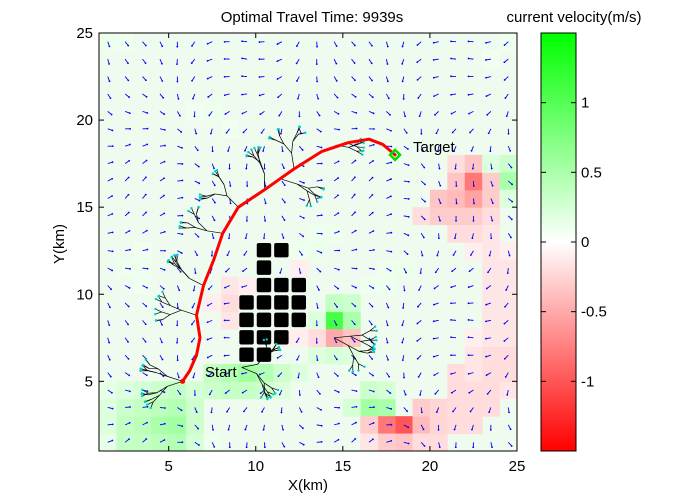 This screenshot has height=501, width=673. I want to click on y-tick-label: 10, so click(84, 294).